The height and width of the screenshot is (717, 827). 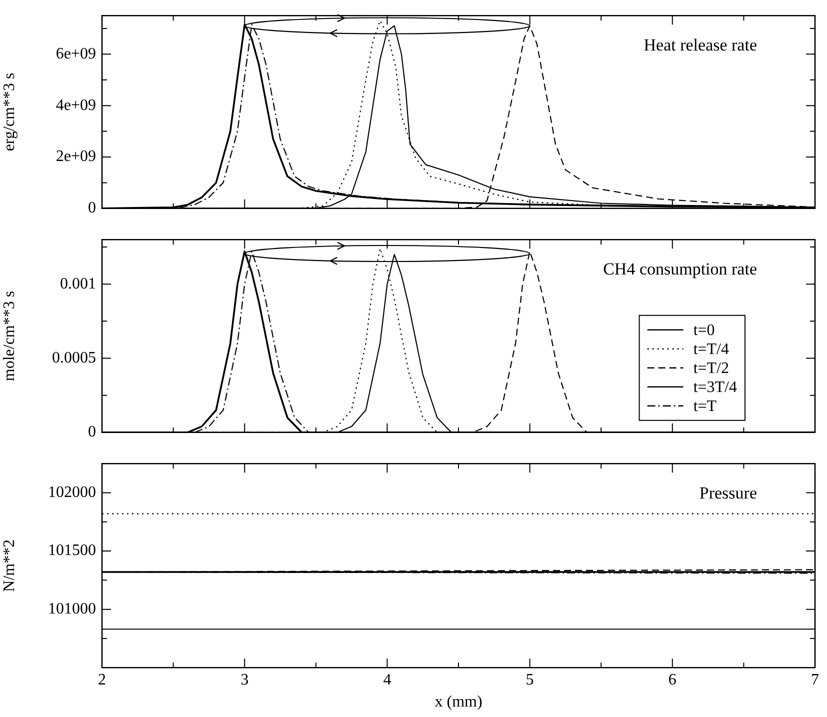 I want to click on text: Heat release rate, so click(x=700, y=45).